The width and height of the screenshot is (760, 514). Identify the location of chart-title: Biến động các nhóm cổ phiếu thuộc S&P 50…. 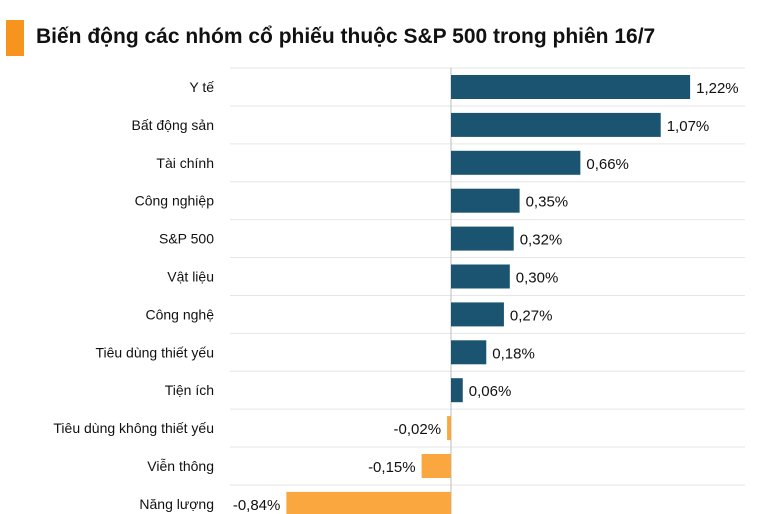
(346, 36).